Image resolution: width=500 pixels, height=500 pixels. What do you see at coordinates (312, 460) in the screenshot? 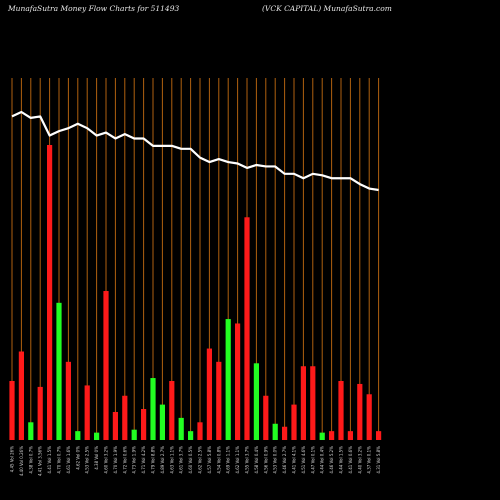
I see `x-tick-label: 4.47 Vol 0.1%` at bounding box center [312, 460].